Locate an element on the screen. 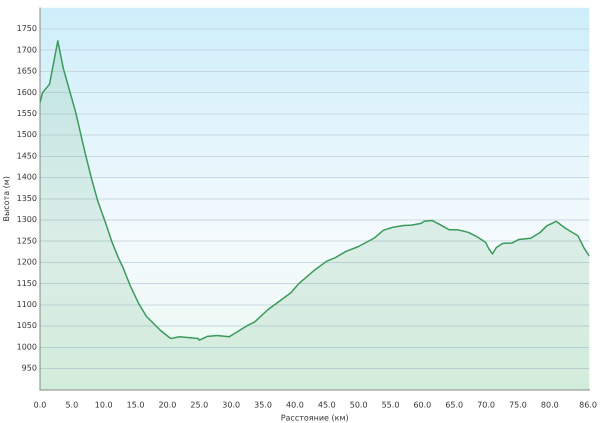  x-tick-label: 0.0 is located at coordinates (40, 405).